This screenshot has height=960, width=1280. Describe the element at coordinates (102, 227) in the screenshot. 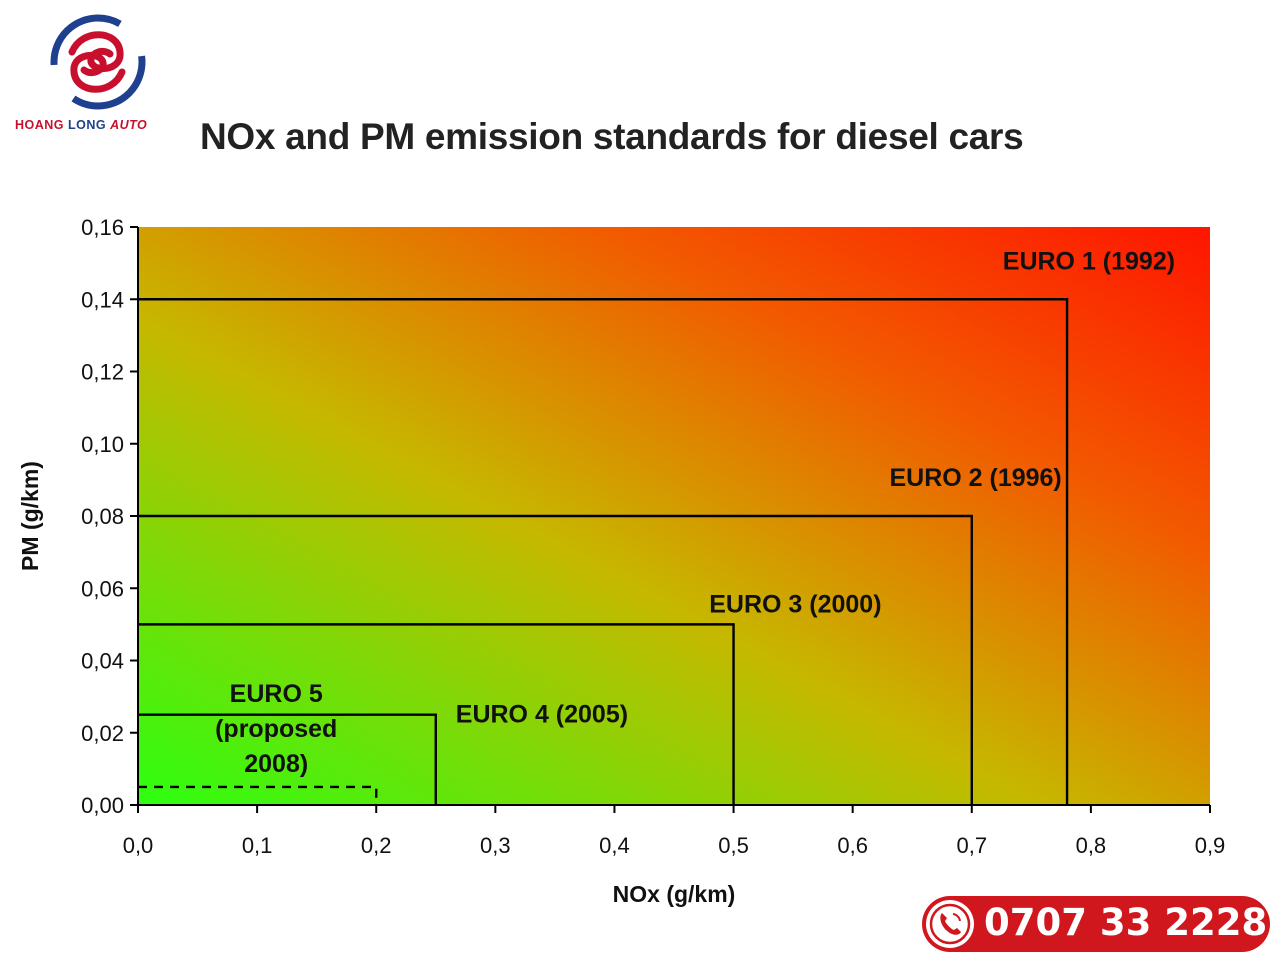

I see `y-tick-label: 0,16` at that location.